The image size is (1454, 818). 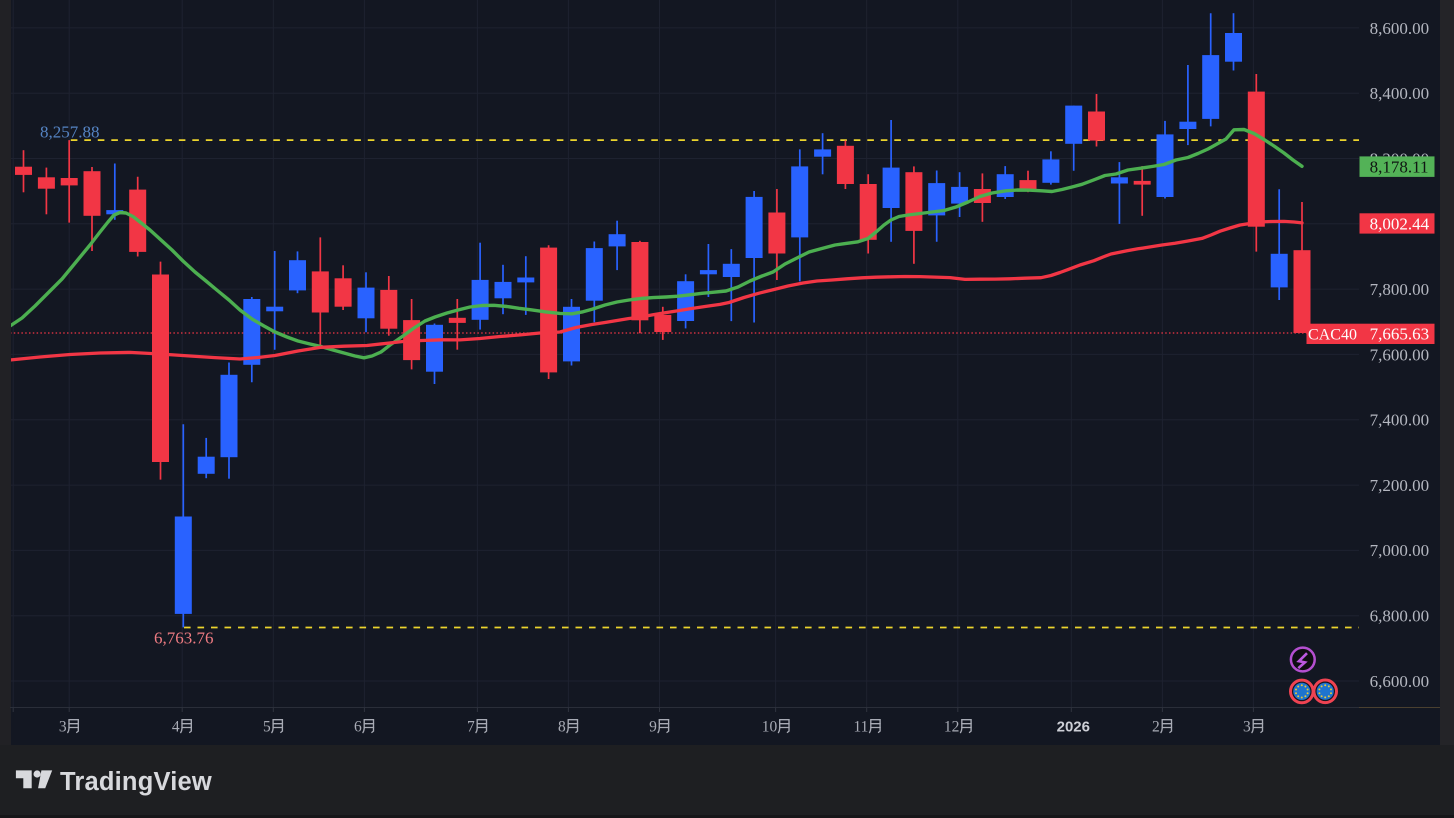 What do you see at coordinates (653, 727) in the screenshot?
I see `svg-text: 9` at bounding box center [653, 727].